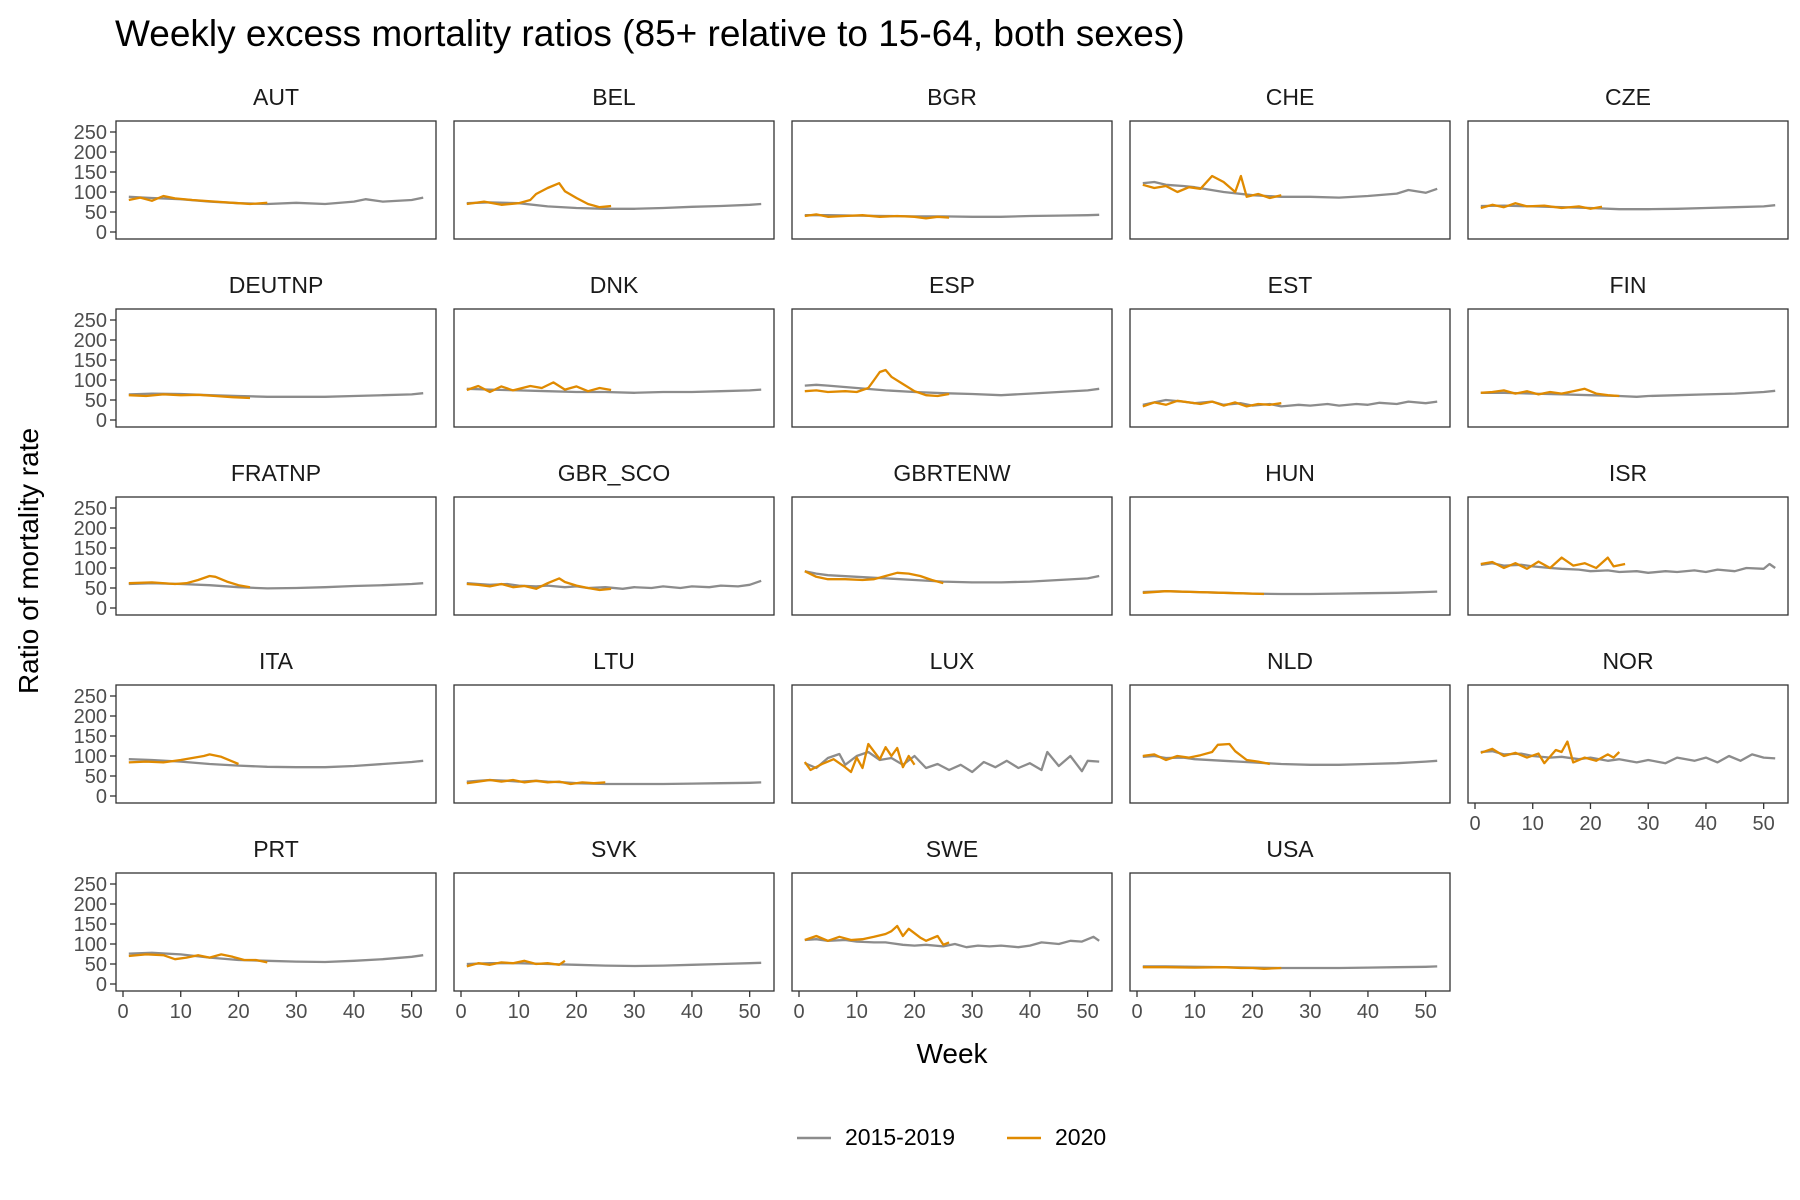 This screenshot has height=1200, width=1800. I want to click on facet-hun: HUN, so click(1290, 538).